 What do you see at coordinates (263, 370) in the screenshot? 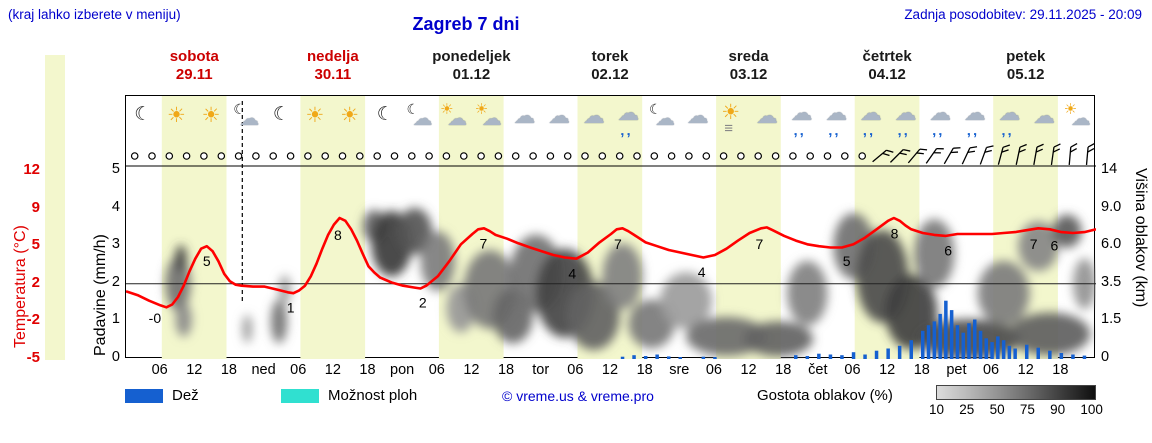
I see `time-tick: ned` at bounding box center [263, 370].